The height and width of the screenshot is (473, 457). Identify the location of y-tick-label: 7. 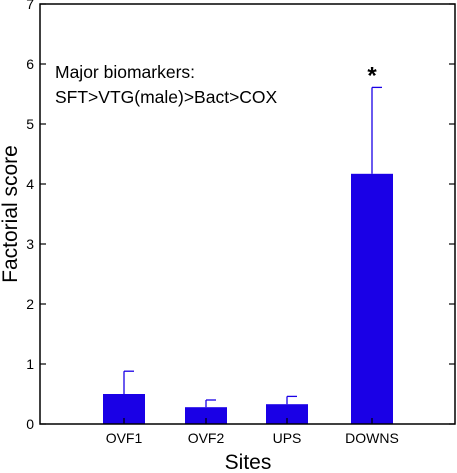
(30, 6).